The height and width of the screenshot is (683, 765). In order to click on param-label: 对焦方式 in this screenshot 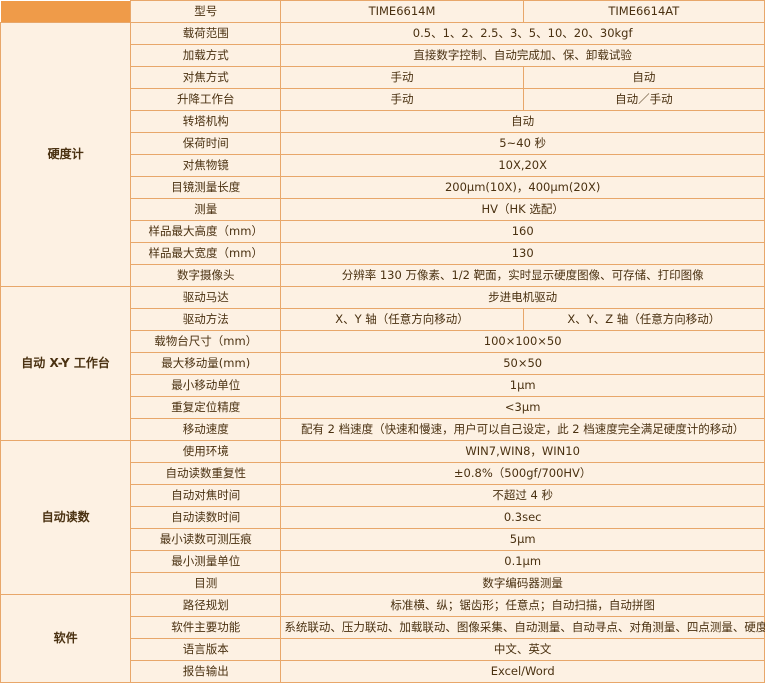, I will do `click(206, 77)`.